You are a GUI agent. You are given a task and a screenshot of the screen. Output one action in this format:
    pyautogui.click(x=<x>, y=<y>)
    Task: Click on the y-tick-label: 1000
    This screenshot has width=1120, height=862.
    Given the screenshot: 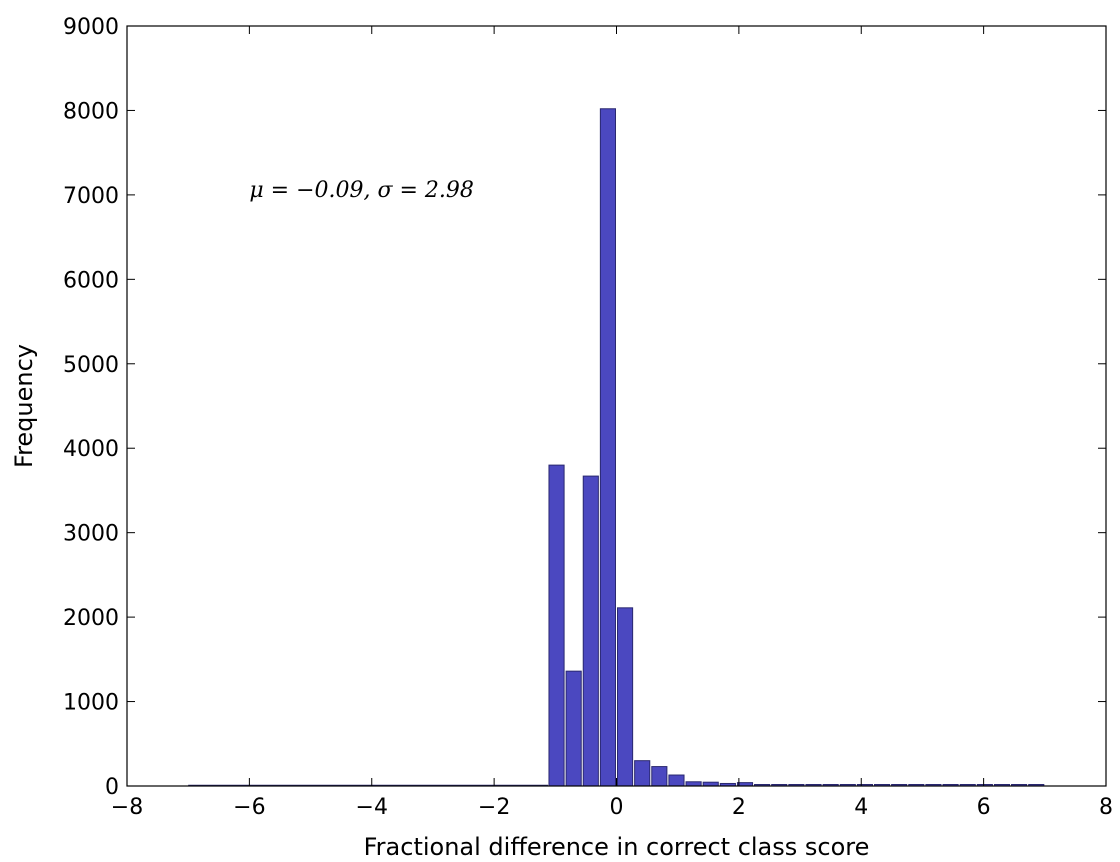 What is the action you would take?
    pyautogui.click(x=91, y=703)
    